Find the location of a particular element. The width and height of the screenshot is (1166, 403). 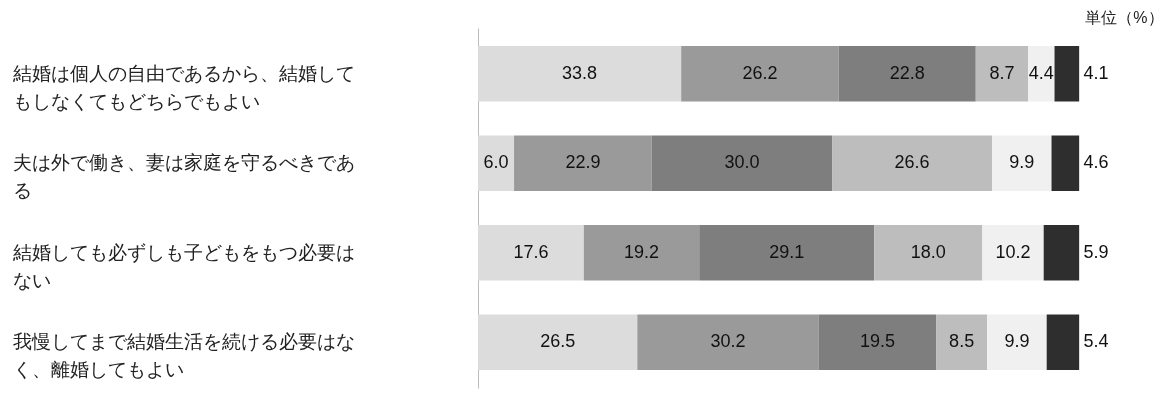

data-label: 29.1 is located at coordinates (787, 251).